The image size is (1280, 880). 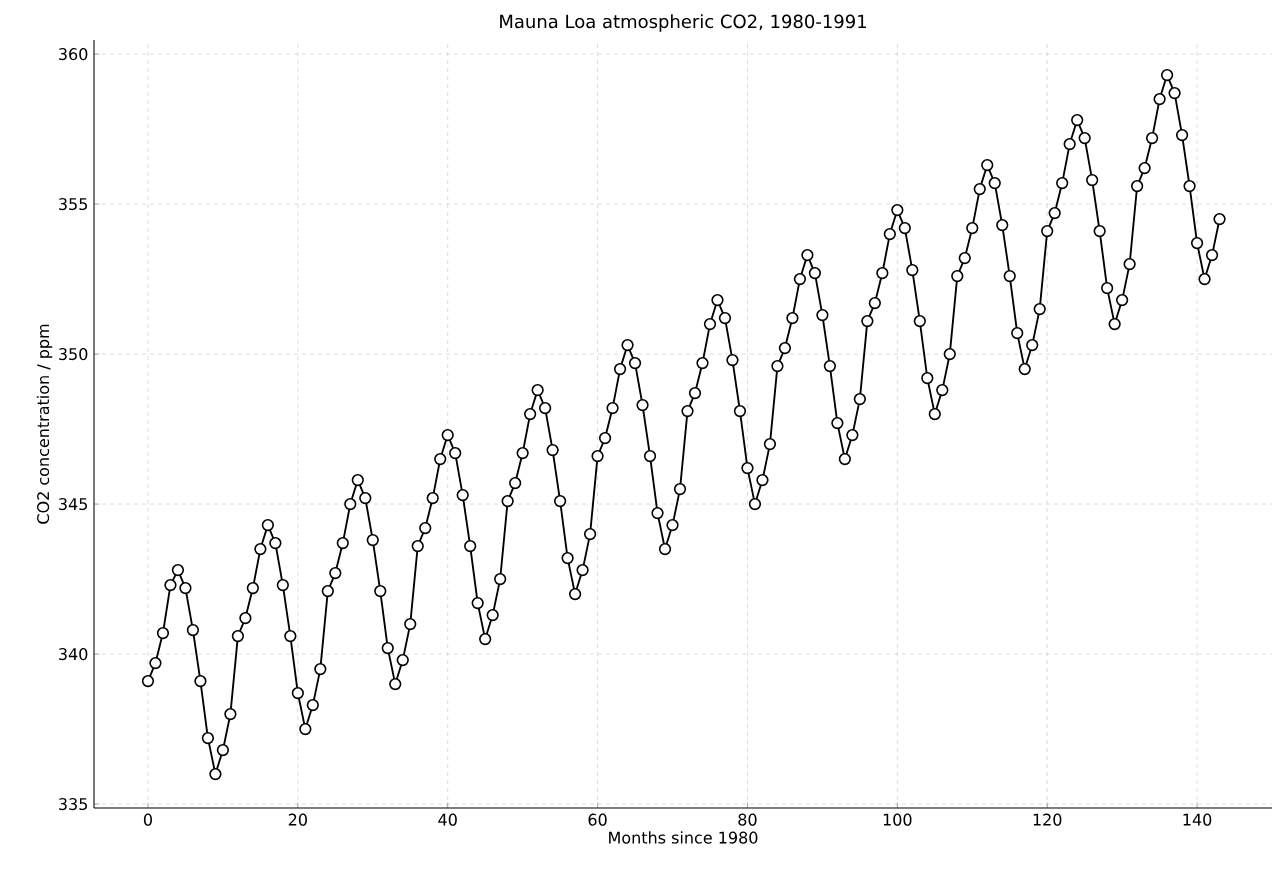 I want to click on y-axis-title: CO2 concentration / ppm, so click(x=44, y=424).